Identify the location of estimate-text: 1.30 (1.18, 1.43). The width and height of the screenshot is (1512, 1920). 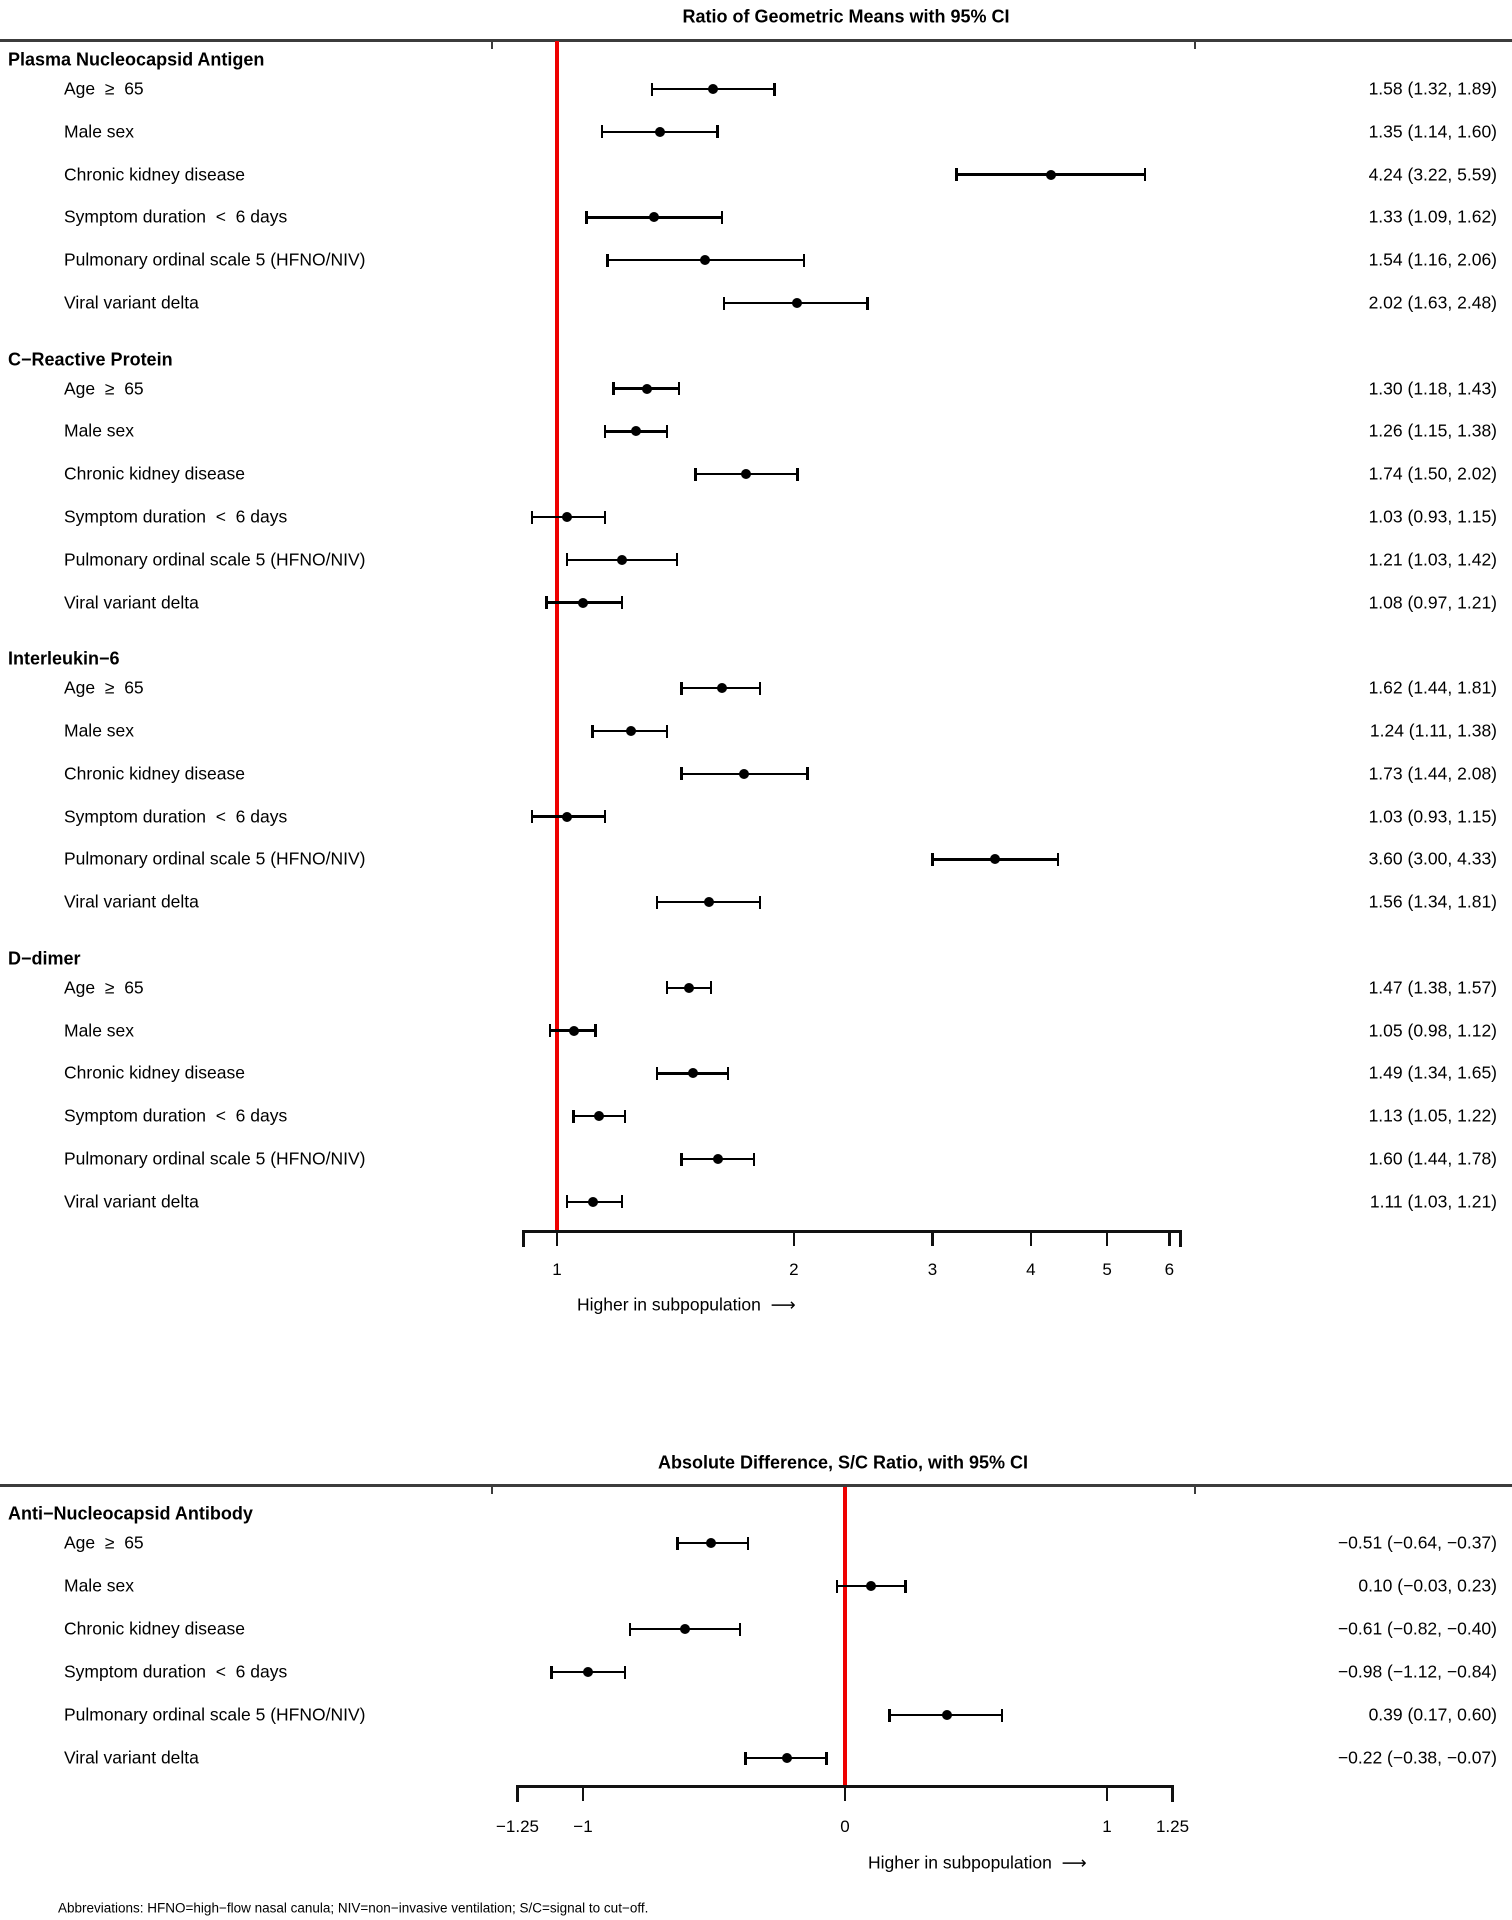
(1432, 388).